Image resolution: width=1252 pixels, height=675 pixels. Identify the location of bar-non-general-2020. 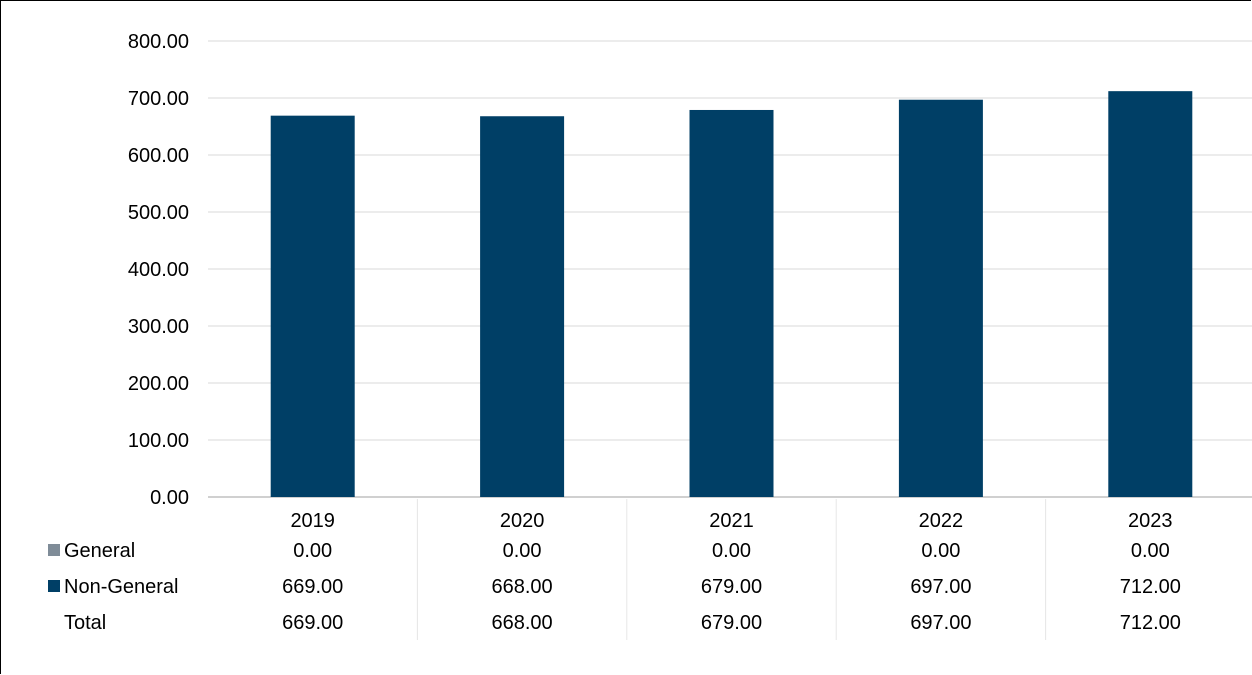
(522, 307).